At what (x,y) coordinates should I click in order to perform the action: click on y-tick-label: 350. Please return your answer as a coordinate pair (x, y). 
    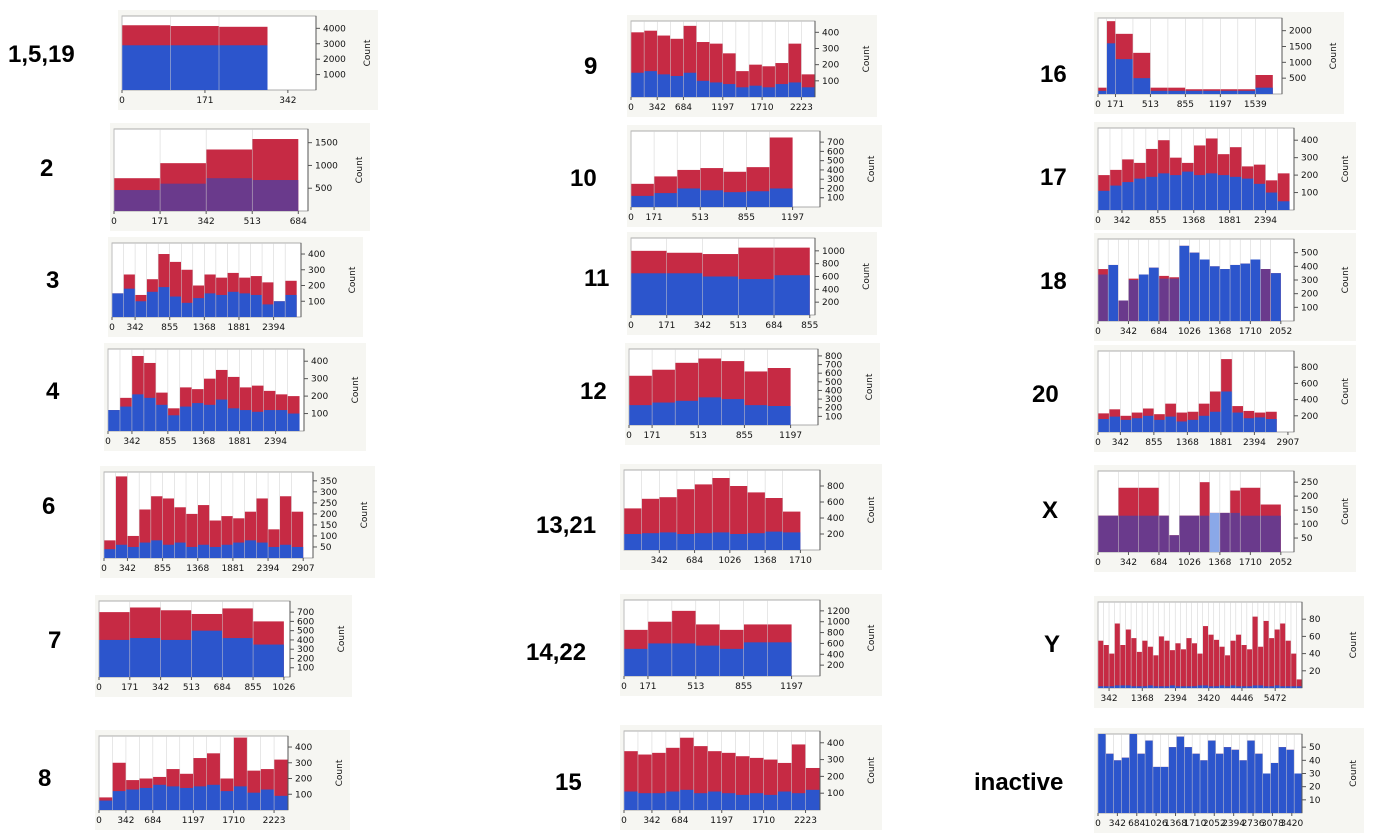
    Looking at the image, I should click on (328, 482).